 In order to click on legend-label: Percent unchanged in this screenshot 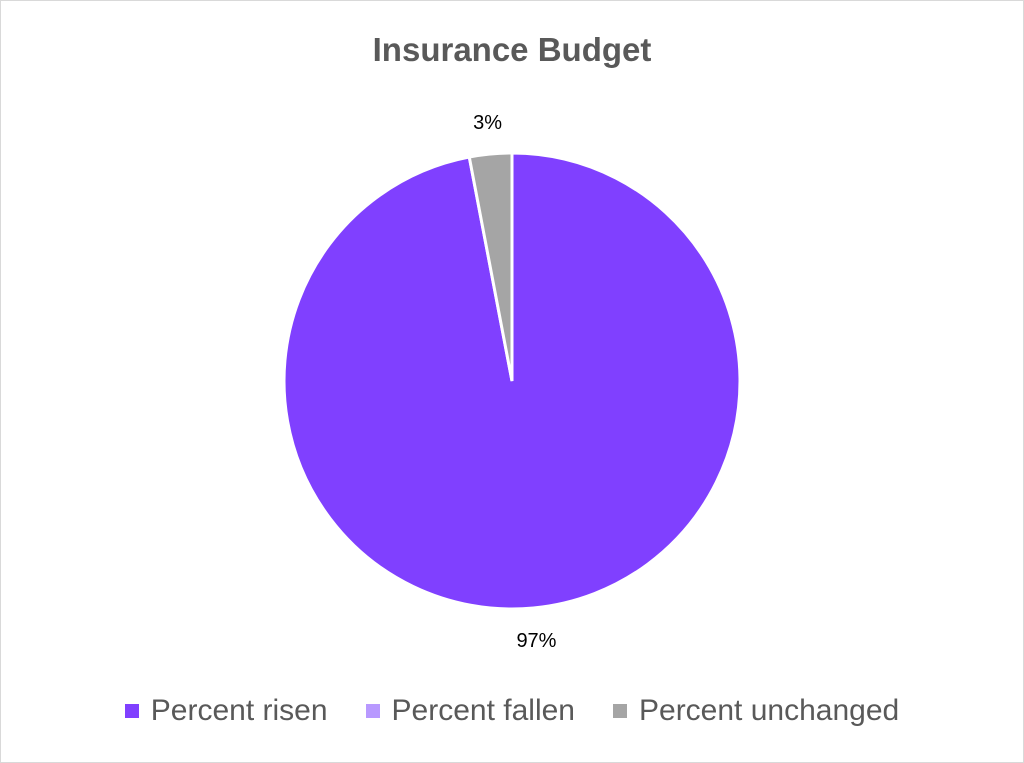, I will do `click(769, 710)`.